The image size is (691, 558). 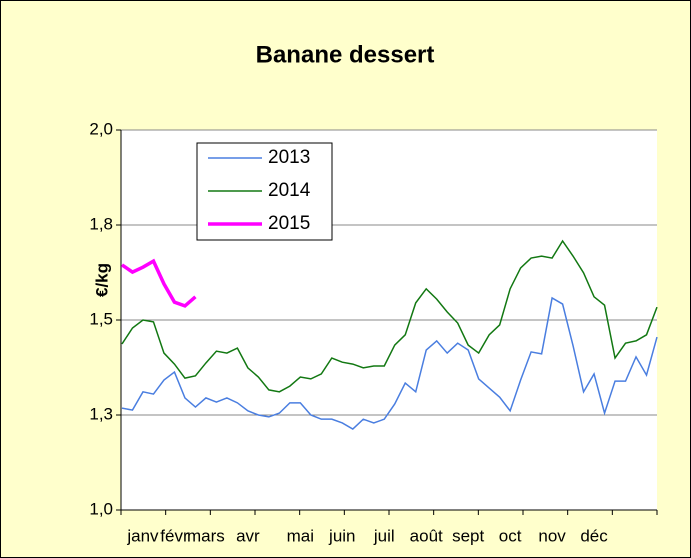 I want to click on chart-title: Banane dessert, so click(x=345, y=54).